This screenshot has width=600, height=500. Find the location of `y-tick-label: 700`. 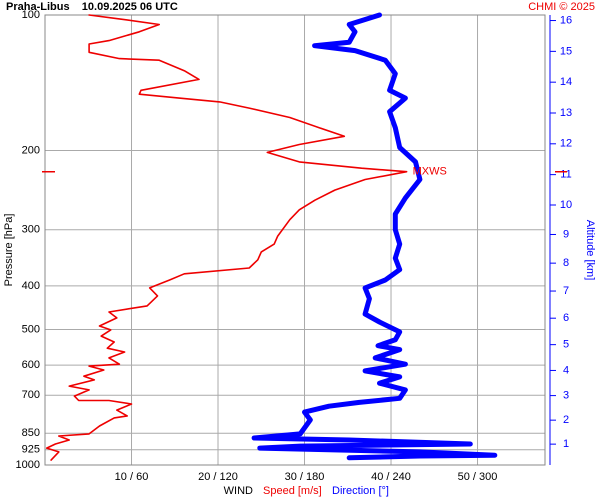

y-tick-label: 700 is located at coordinates (31, 395).